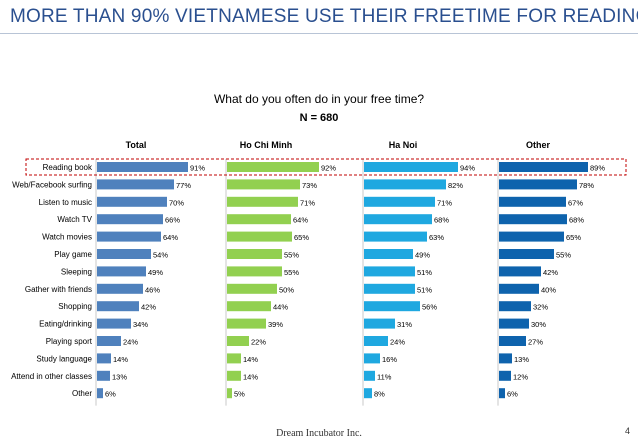 The height and width of the screenshot is (442, 638). I want to click on bar-other-watch-movies, so click(531, 236).